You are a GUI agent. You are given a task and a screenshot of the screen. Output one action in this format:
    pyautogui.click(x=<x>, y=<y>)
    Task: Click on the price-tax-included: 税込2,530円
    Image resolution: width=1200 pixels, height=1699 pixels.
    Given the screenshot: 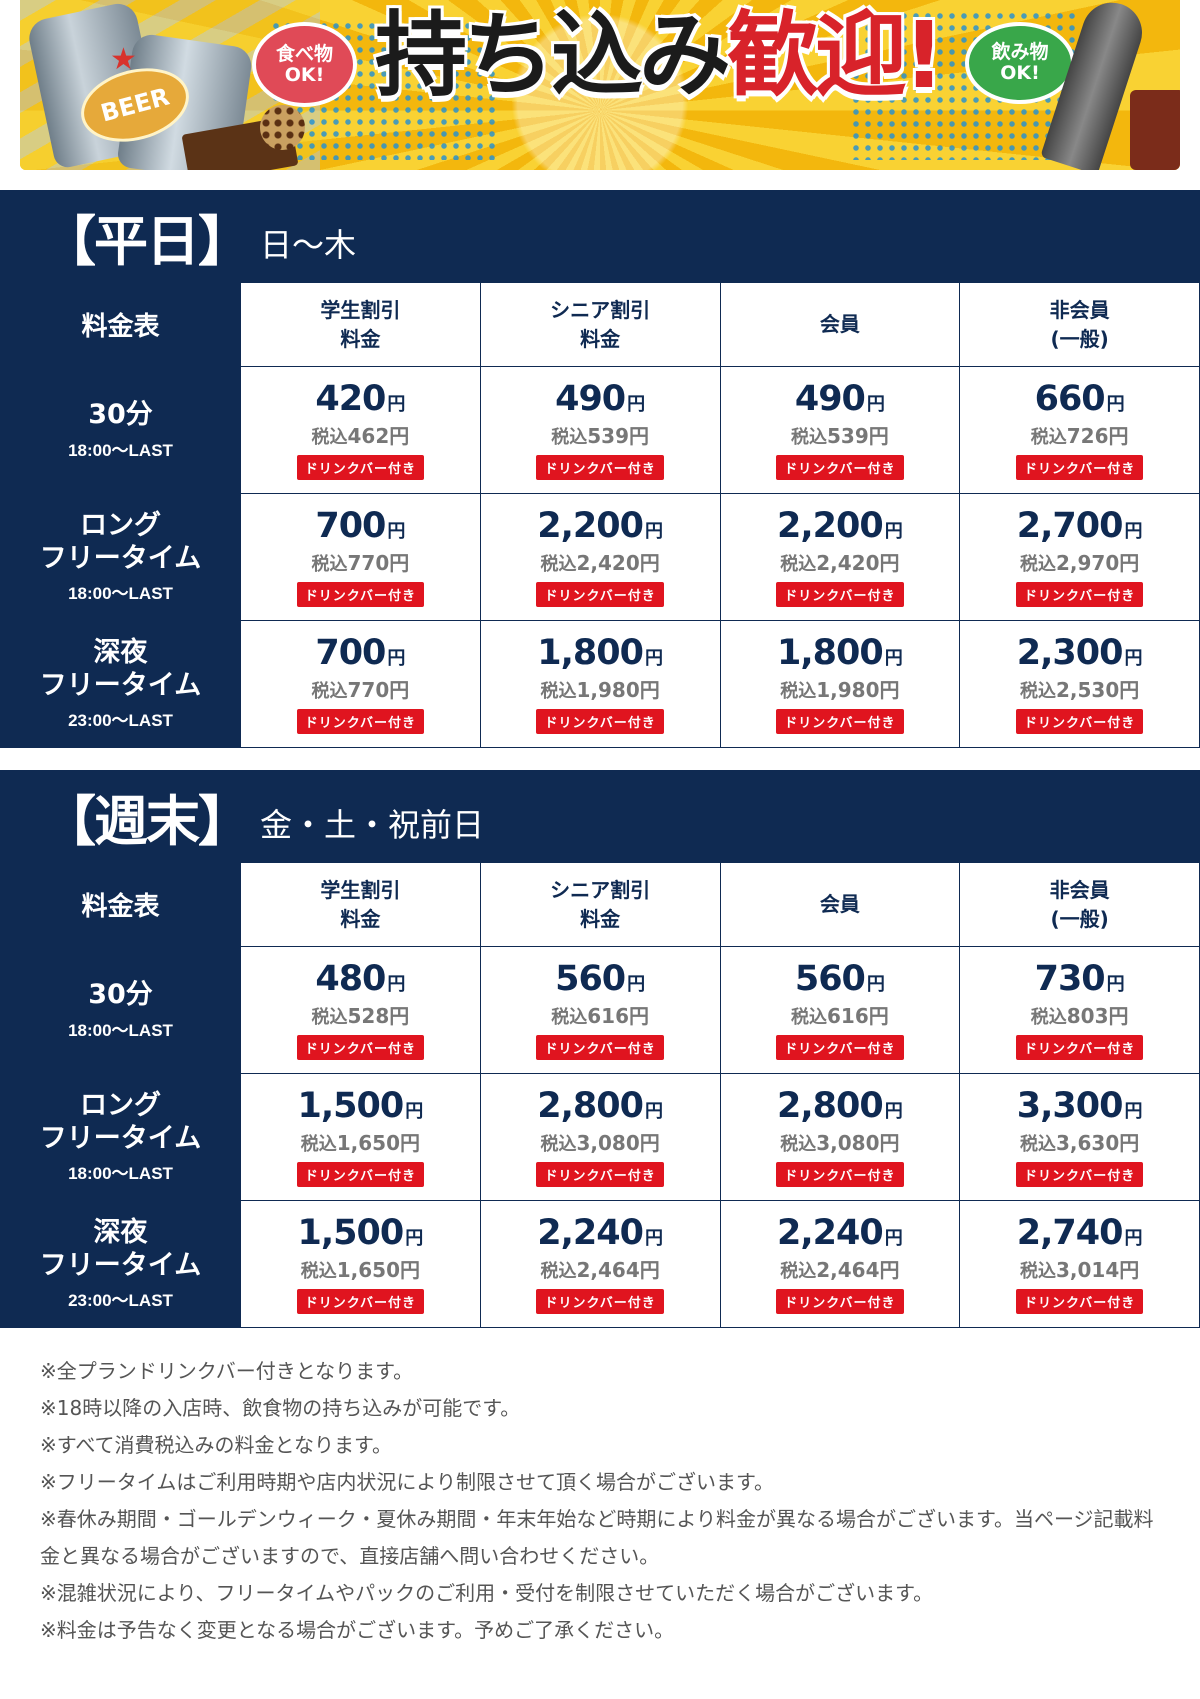 What is the action you would take?
    pyautogui.click(x=1079, y=688)
    